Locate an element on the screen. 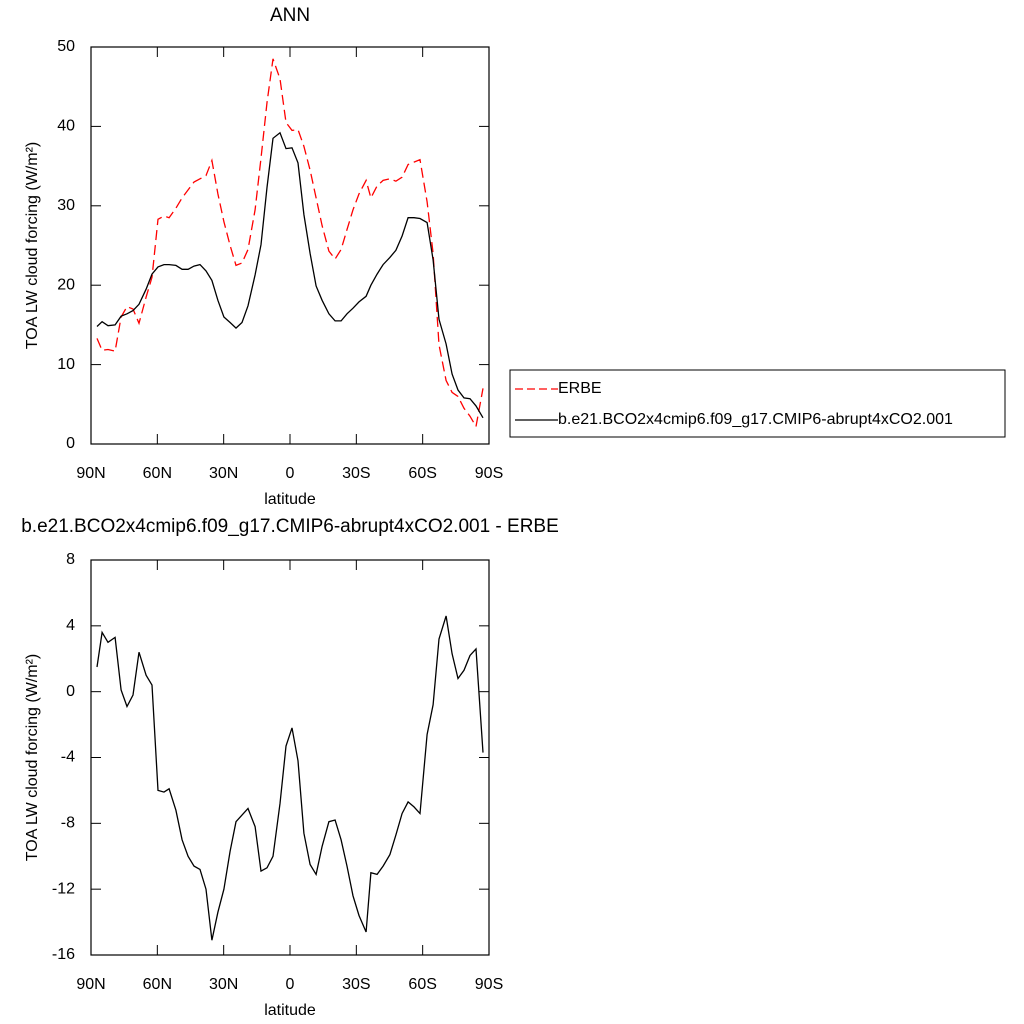  y-tick-label: -8 is located at coordinates (68, 823).